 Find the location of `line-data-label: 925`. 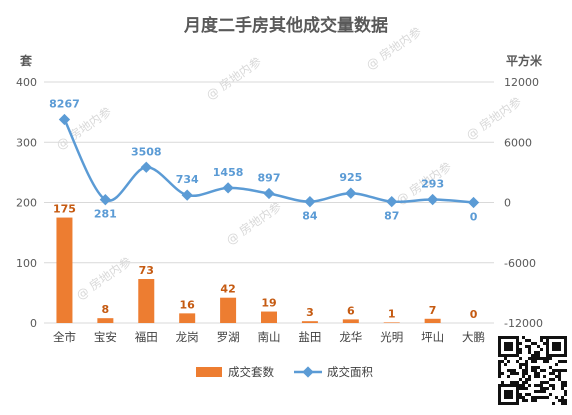

line-data-label: 925 is located at coordinates (350, 177).